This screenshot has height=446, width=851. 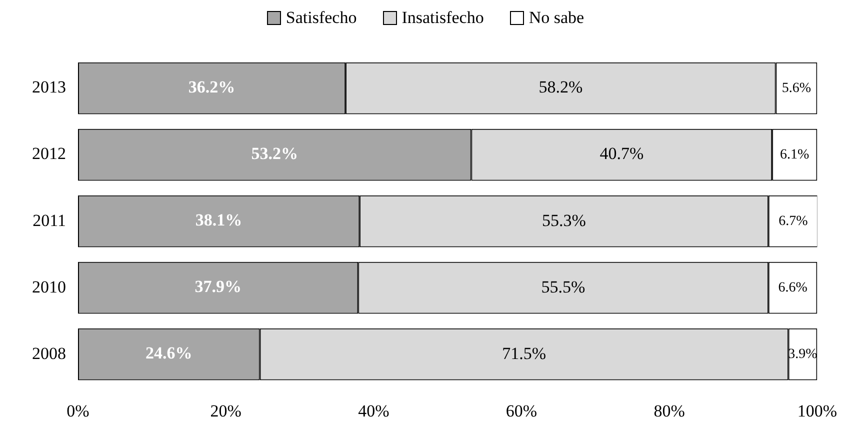 What do you see at coordinates (793, 288) in the screenshot?
I see `data-label: 6.6%` at bounding box center [793, 288].